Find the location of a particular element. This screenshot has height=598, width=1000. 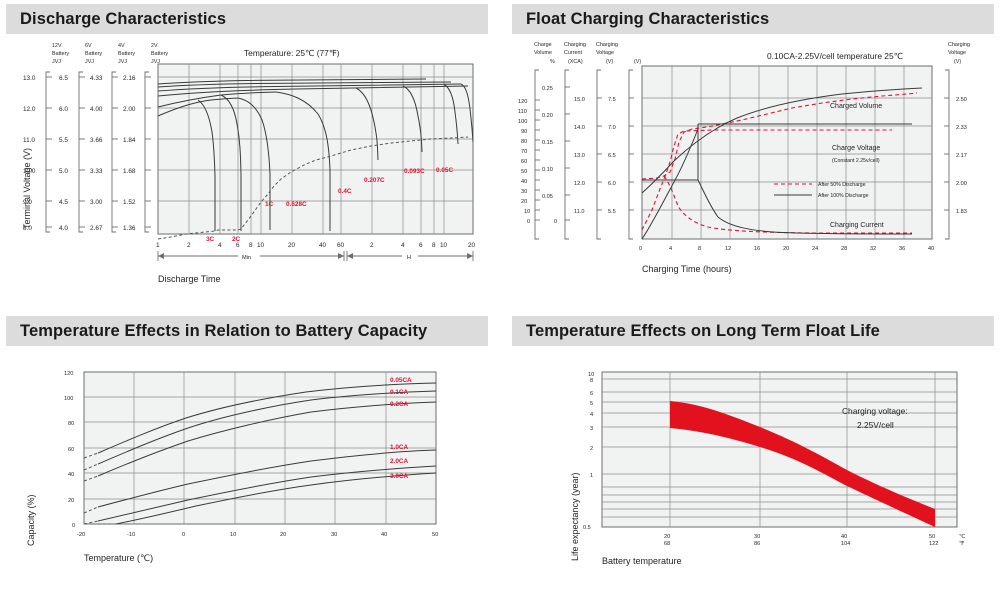

svg-text: -20 is located at coordinates (81, 535).